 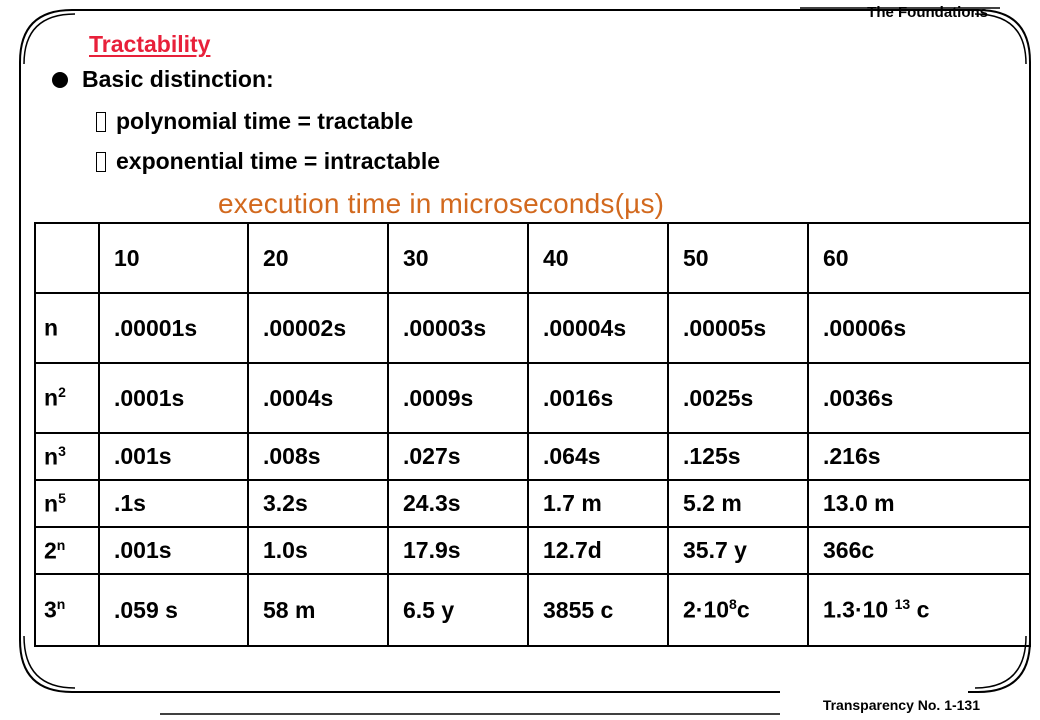 I want to click on table-cell: .00003s, so click(x=458, y=328).